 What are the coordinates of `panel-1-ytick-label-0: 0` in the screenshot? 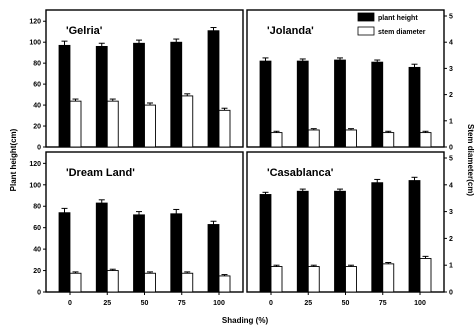 It's located at (39, 148).